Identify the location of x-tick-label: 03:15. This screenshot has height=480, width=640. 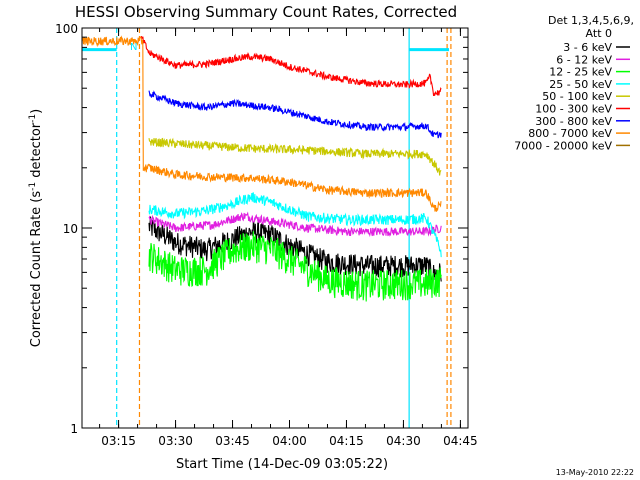
(118, 441).